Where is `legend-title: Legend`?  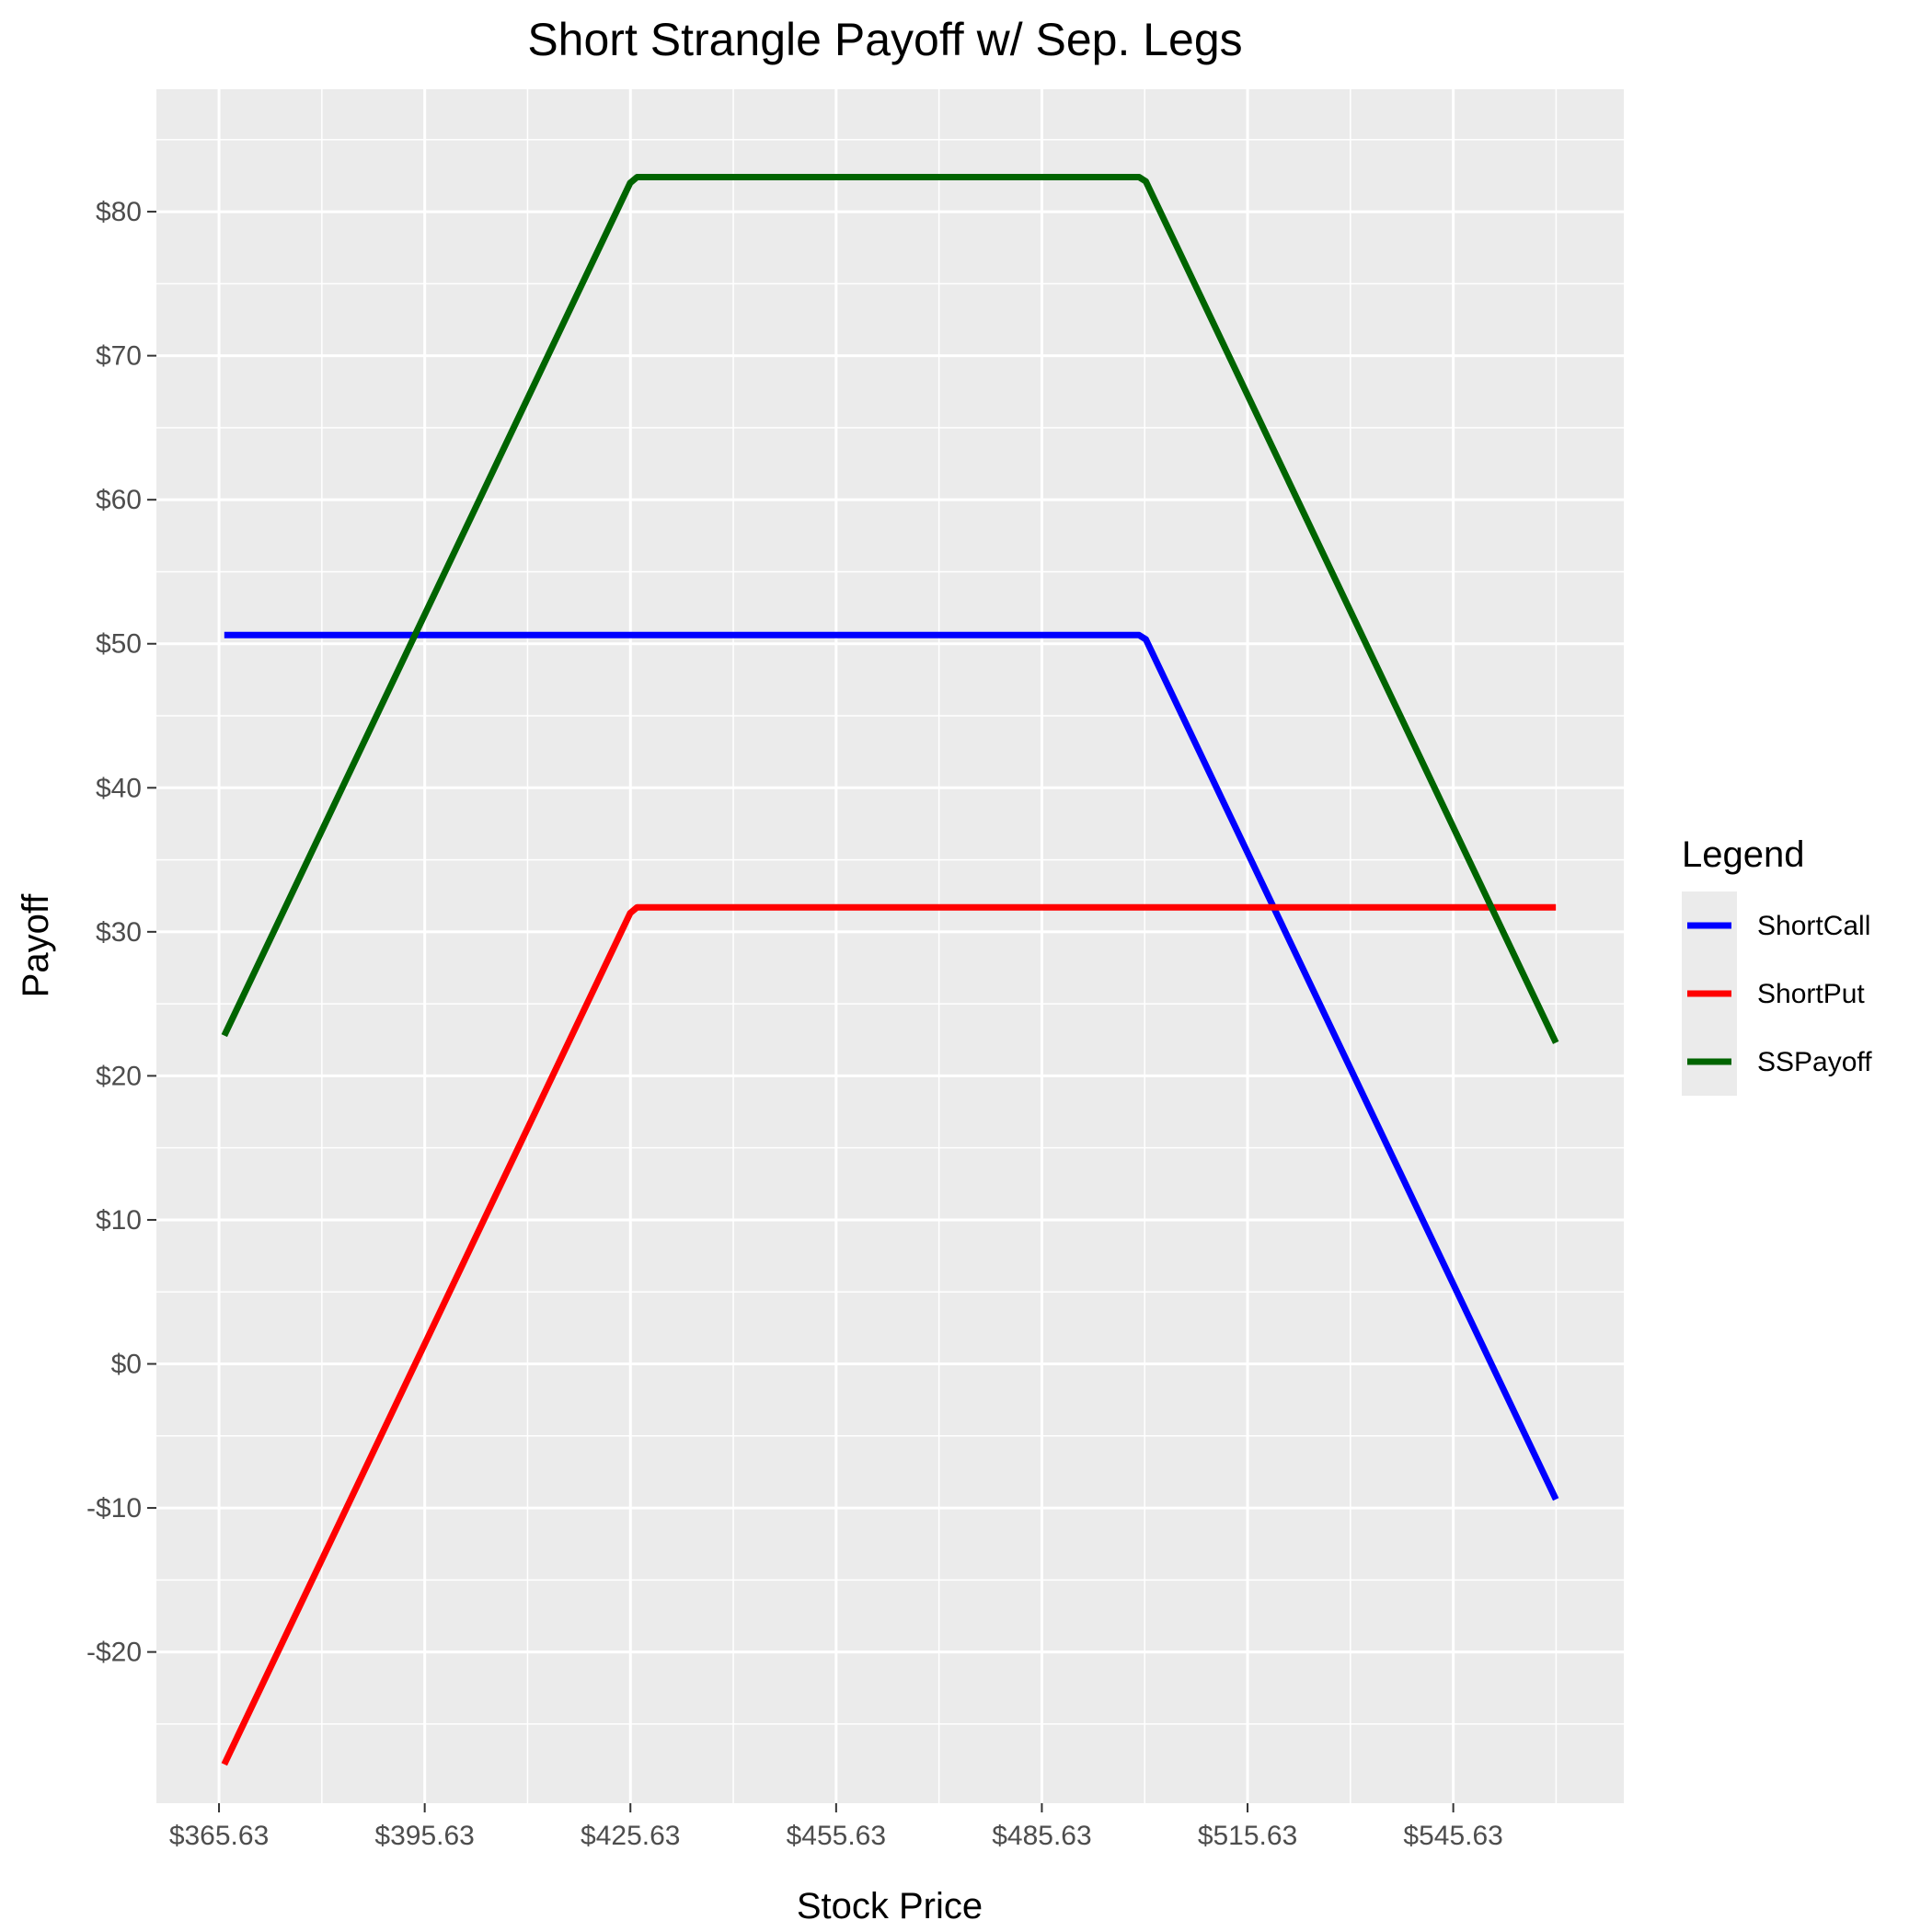 legend-title: Legend is located at coordinates (1743, 854).